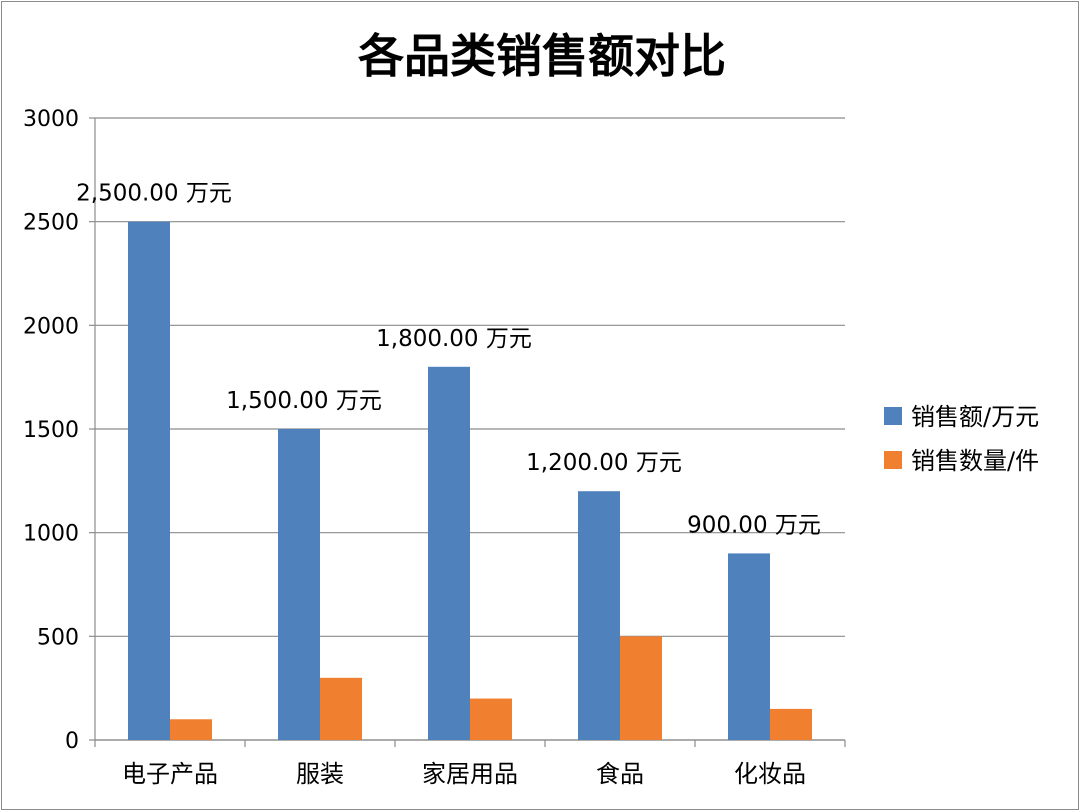 The width and height of the screenshot is (1080, 812). I want to click on y-tick-label: 2500, so click(51, 223).